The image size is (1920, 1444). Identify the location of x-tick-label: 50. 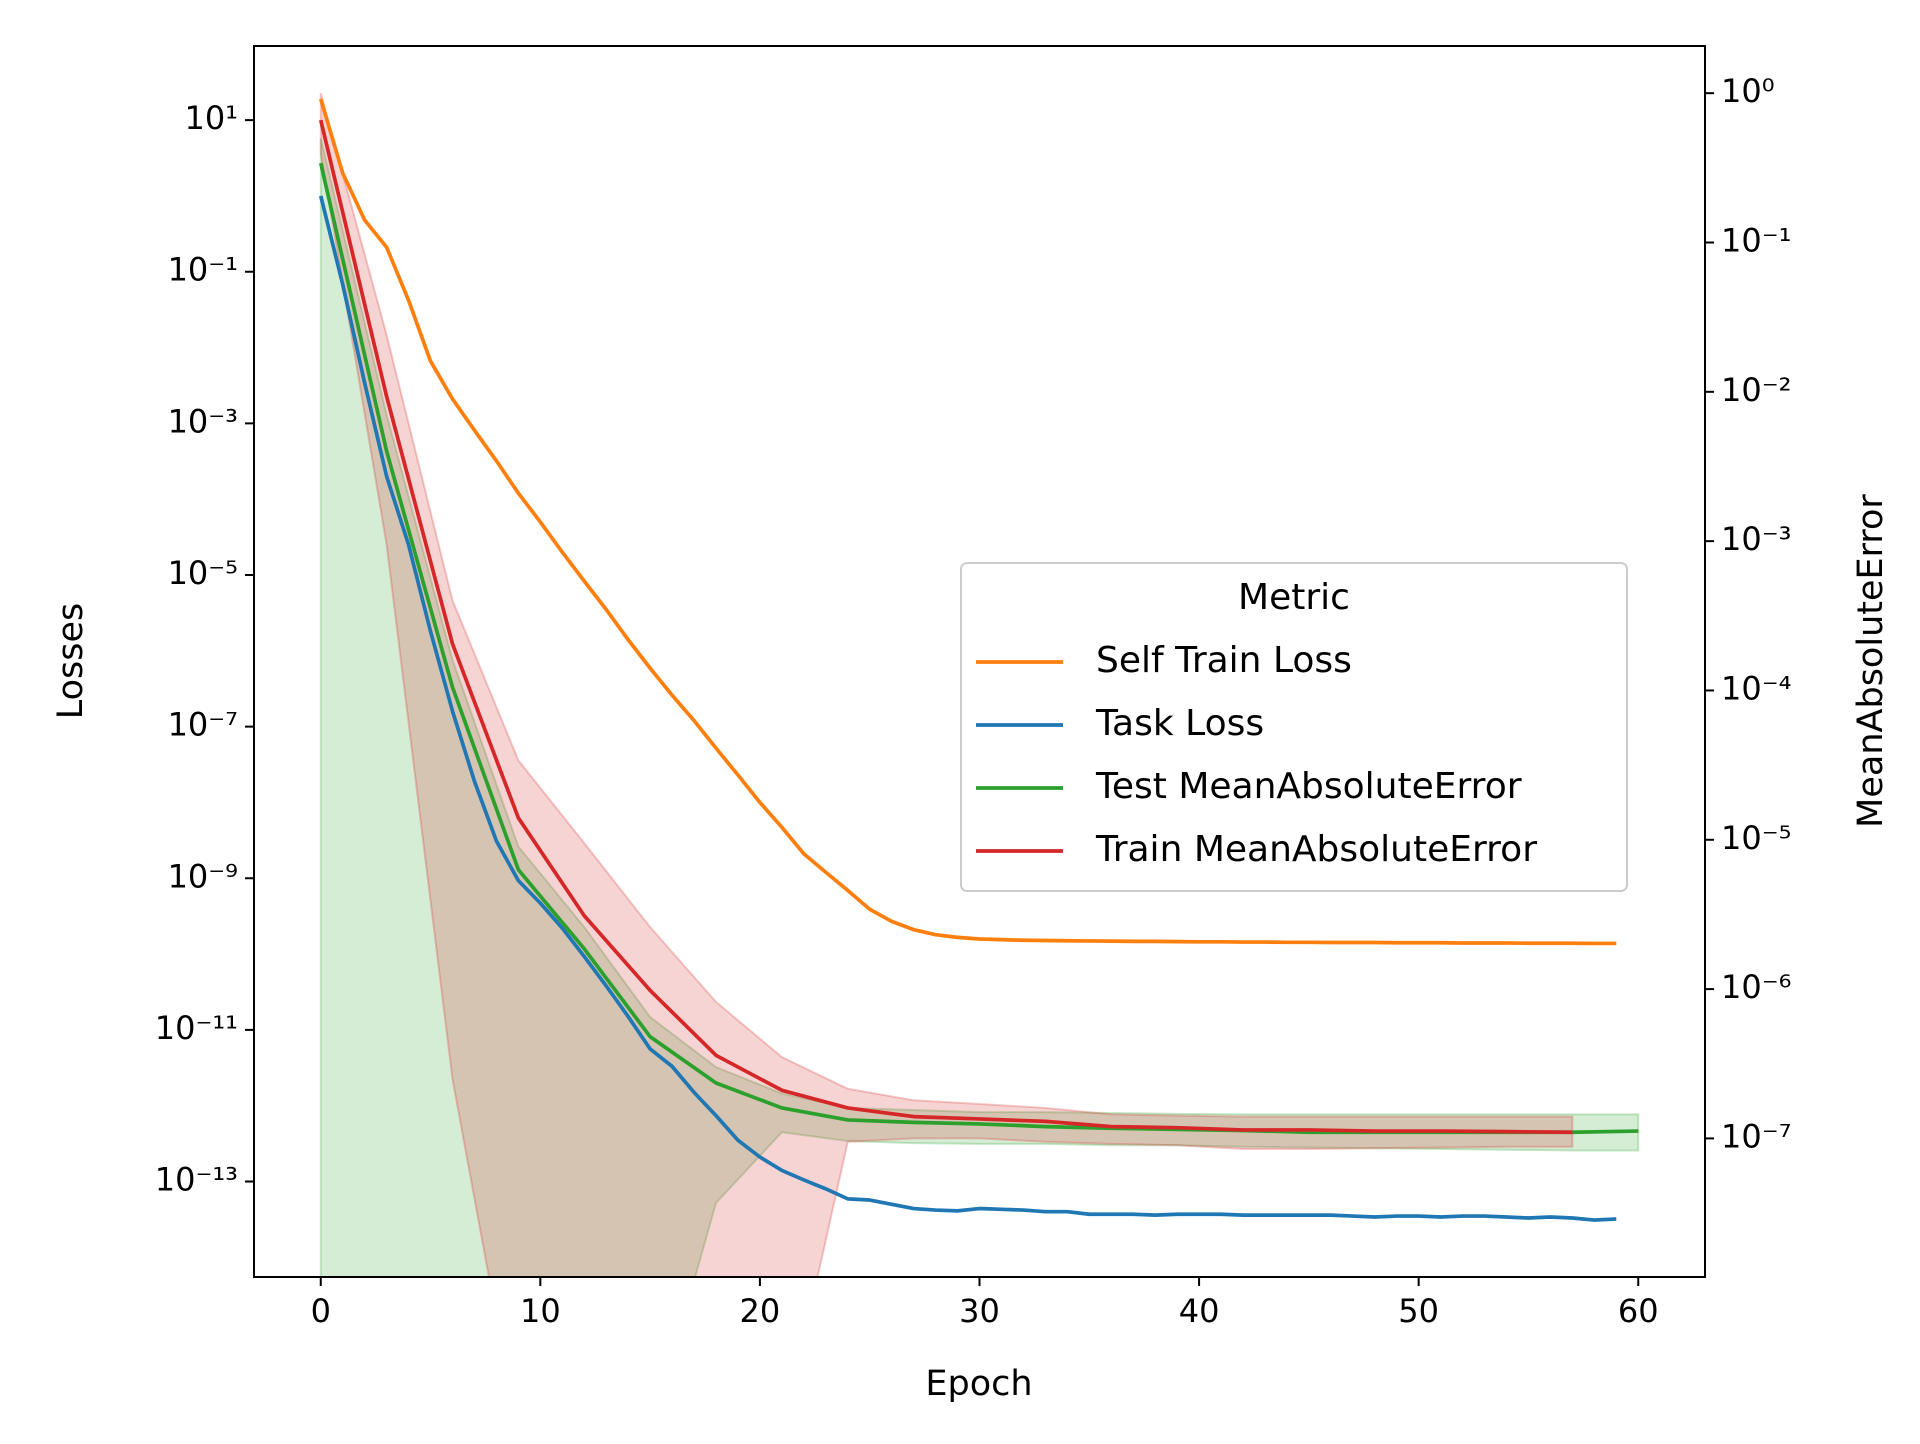
(1418, 1311).